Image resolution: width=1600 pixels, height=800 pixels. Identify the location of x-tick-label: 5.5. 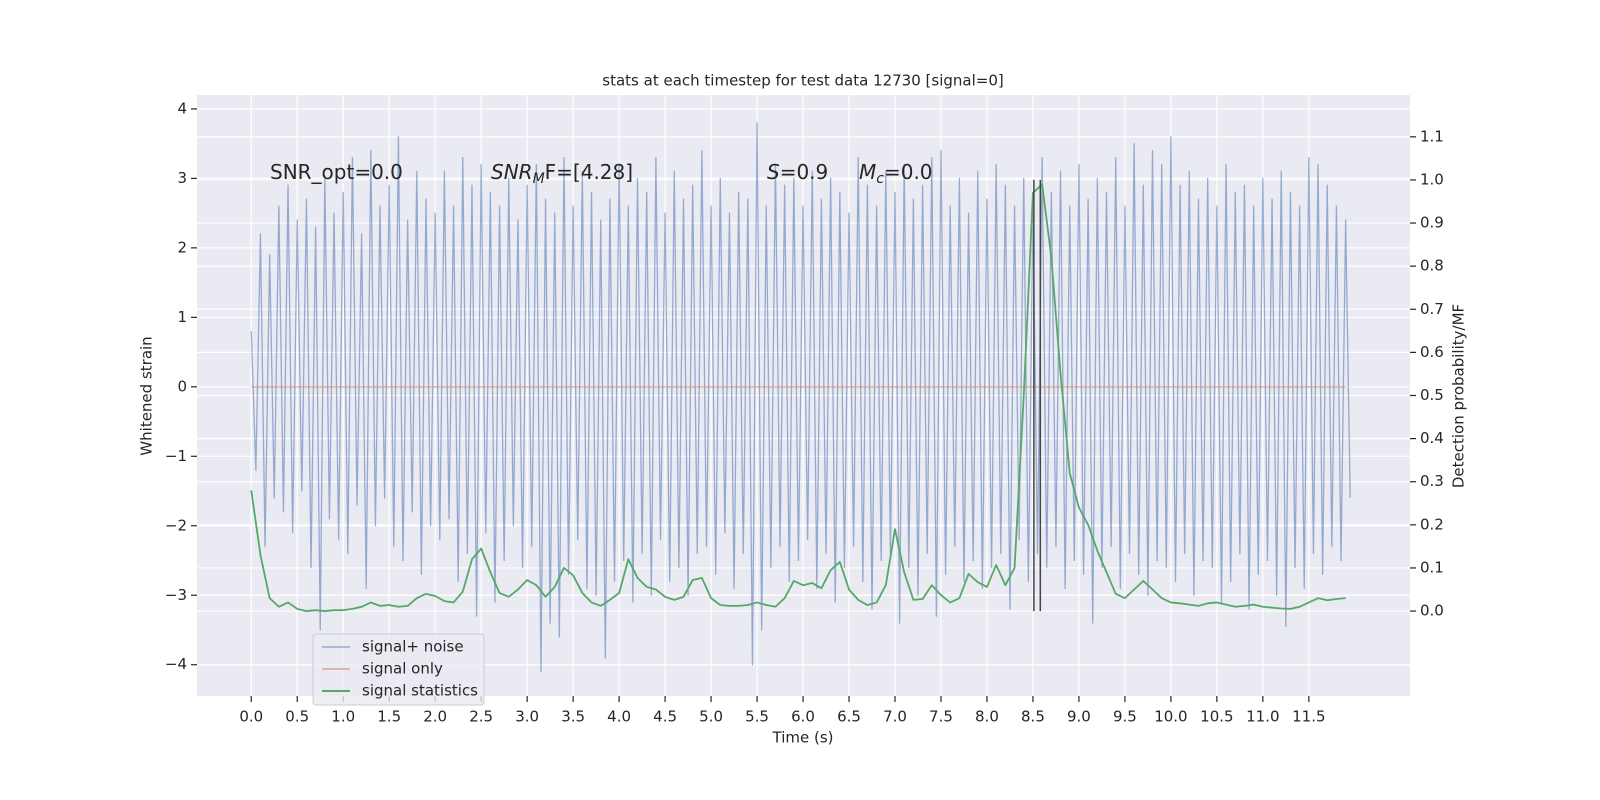
(757, 717).